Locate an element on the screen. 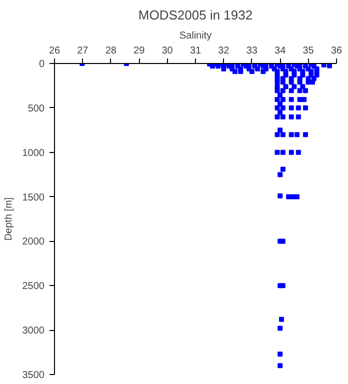 The height and width of the screenshot is (384, 348). x-tick-label: 31 is located at coordinates (196, 51).